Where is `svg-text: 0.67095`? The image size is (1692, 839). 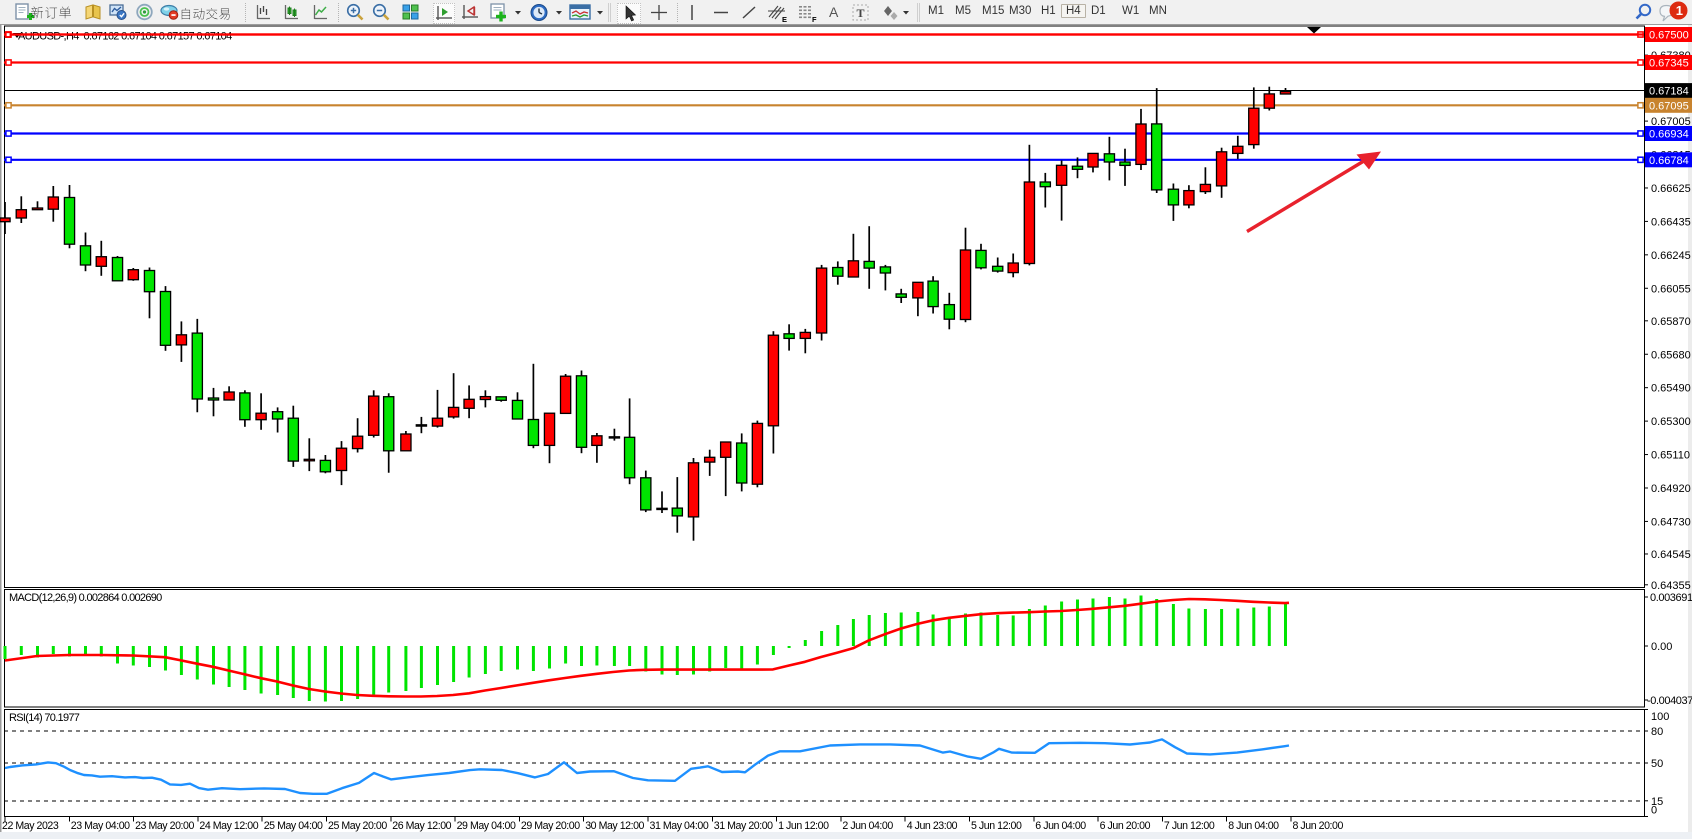 svg-text: 0.67095 is located at coordinates (1669, 106).